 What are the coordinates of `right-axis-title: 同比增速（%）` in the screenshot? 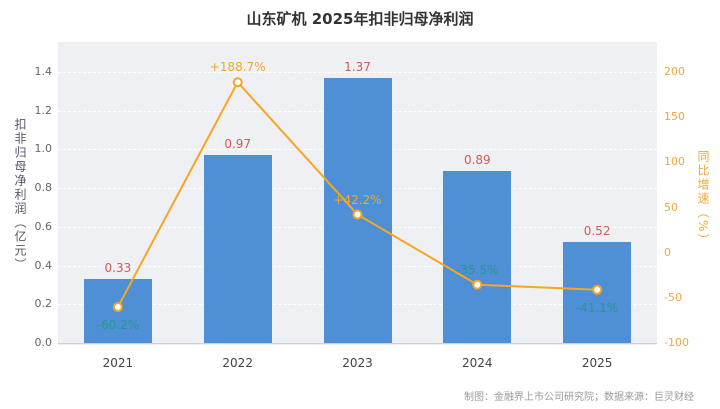 It's located at (703, 199).